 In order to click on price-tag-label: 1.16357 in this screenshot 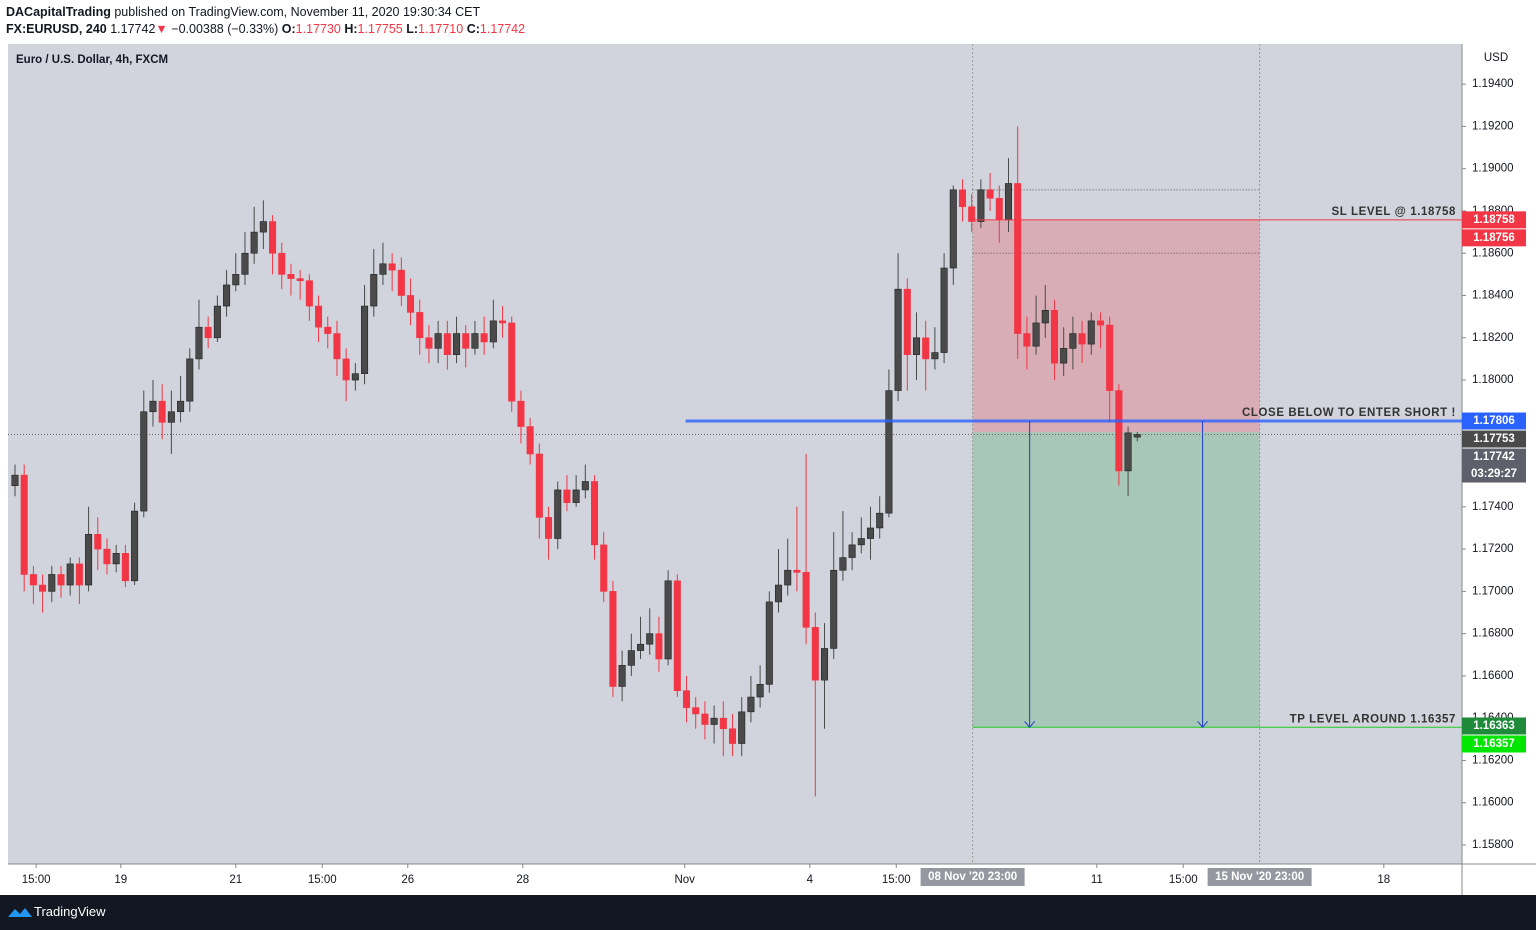, I will do `click(1494, 744)`.